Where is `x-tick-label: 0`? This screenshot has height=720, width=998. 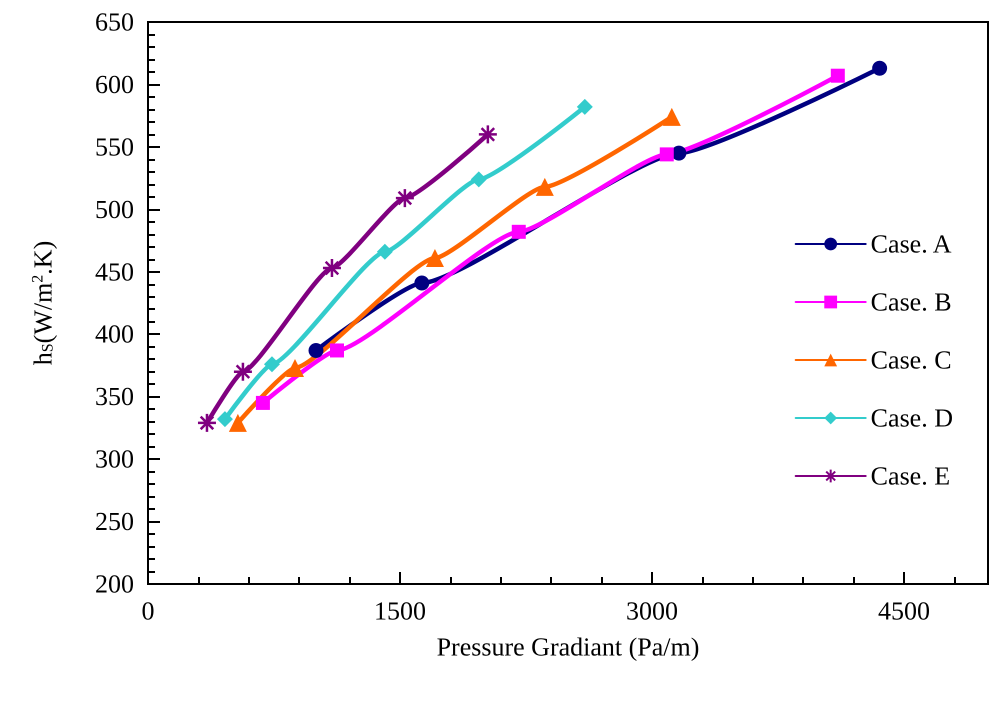
x-tick-label: 0 is located at coordinates (148, 611).